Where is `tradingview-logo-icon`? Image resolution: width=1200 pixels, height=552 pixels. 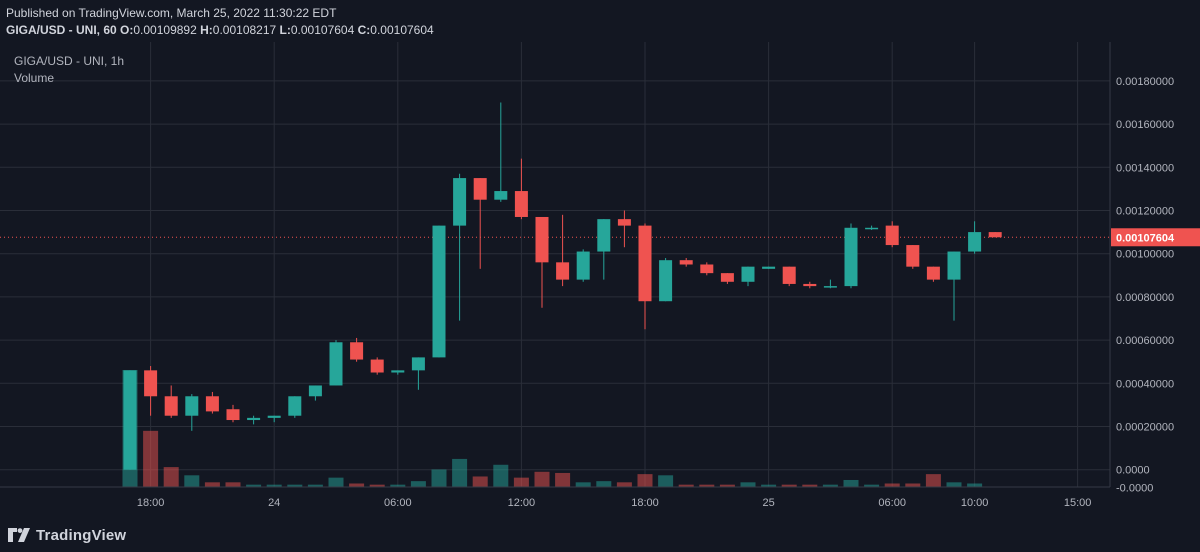
tradingview-logo-icon is located at coordinates (19, 535).